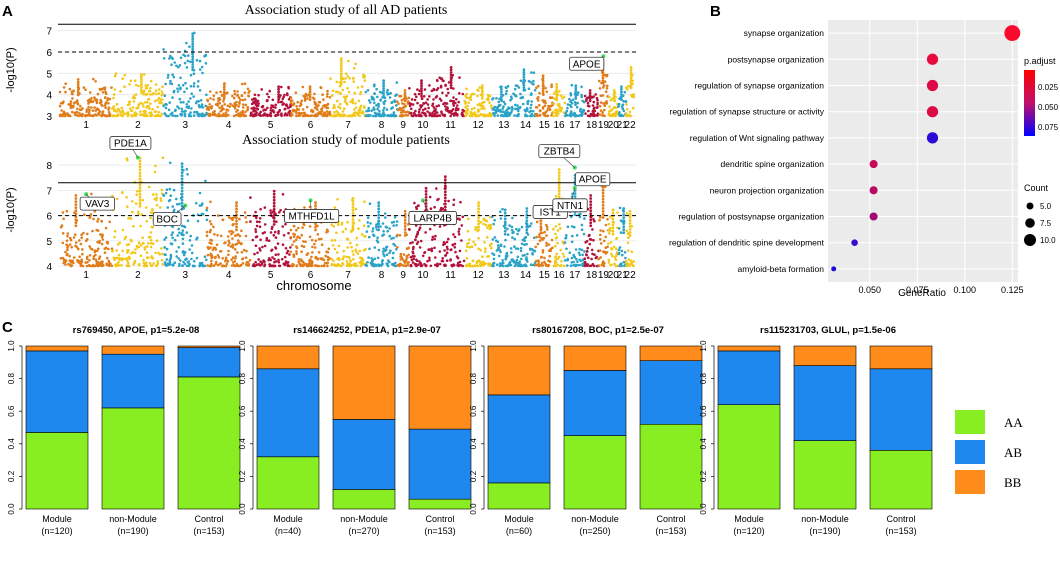 This screenshot has height=562, width=1060. What do you see at coordinates (288, 519) in the screenshot?
I see `bar-category-label: Module` at bounding box center [288, 519].